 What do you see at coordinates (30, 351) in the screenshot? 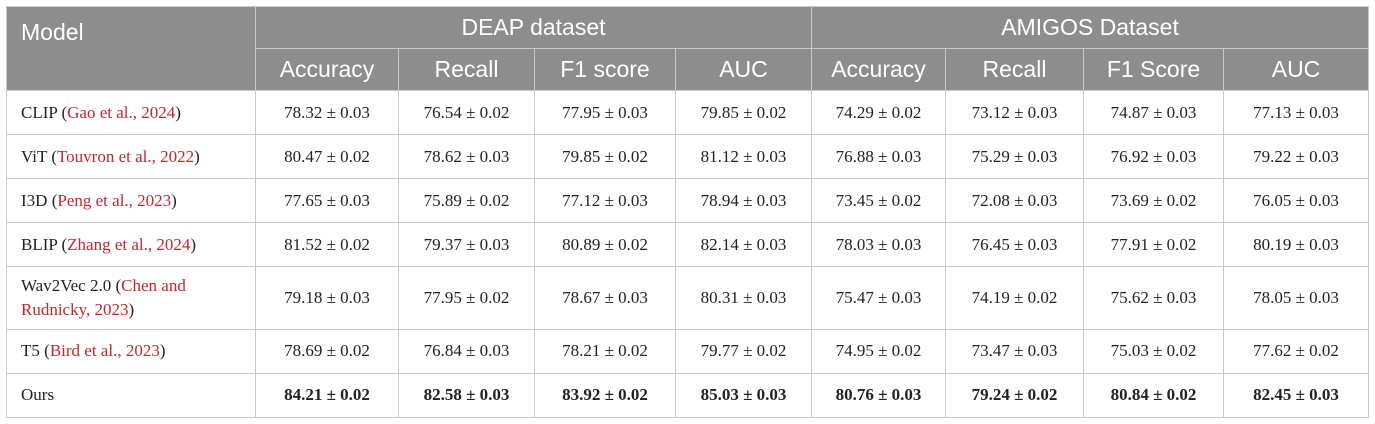
I see `model-name: T5` at bounding box center [30, 351].